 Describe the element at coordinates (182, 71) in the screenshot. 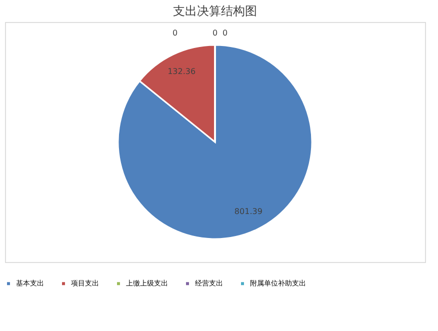

I see `data-label: 132.36` at that location.